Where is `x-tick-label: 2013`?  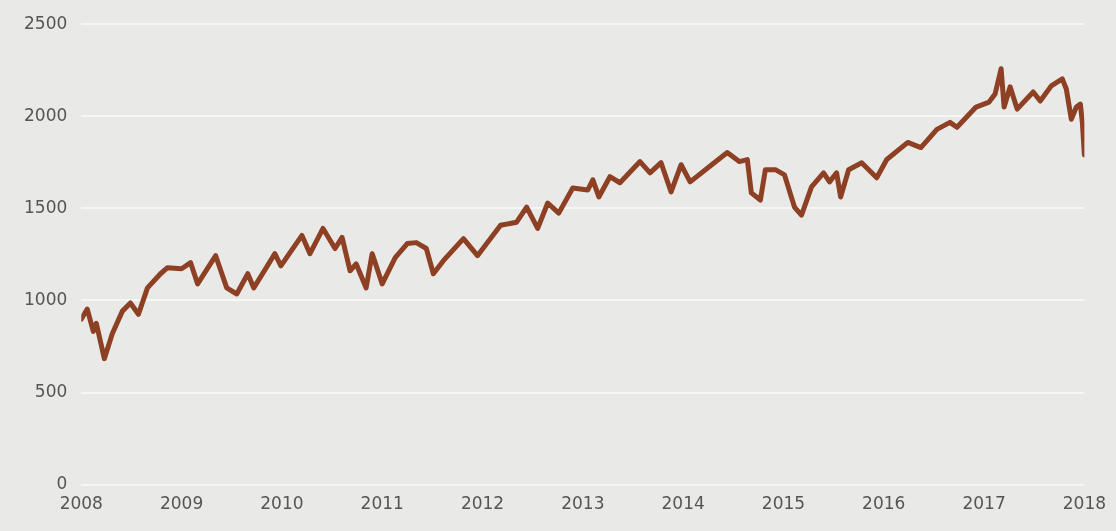 x-tick-label: 2013 is located at coordinates (583, 503).